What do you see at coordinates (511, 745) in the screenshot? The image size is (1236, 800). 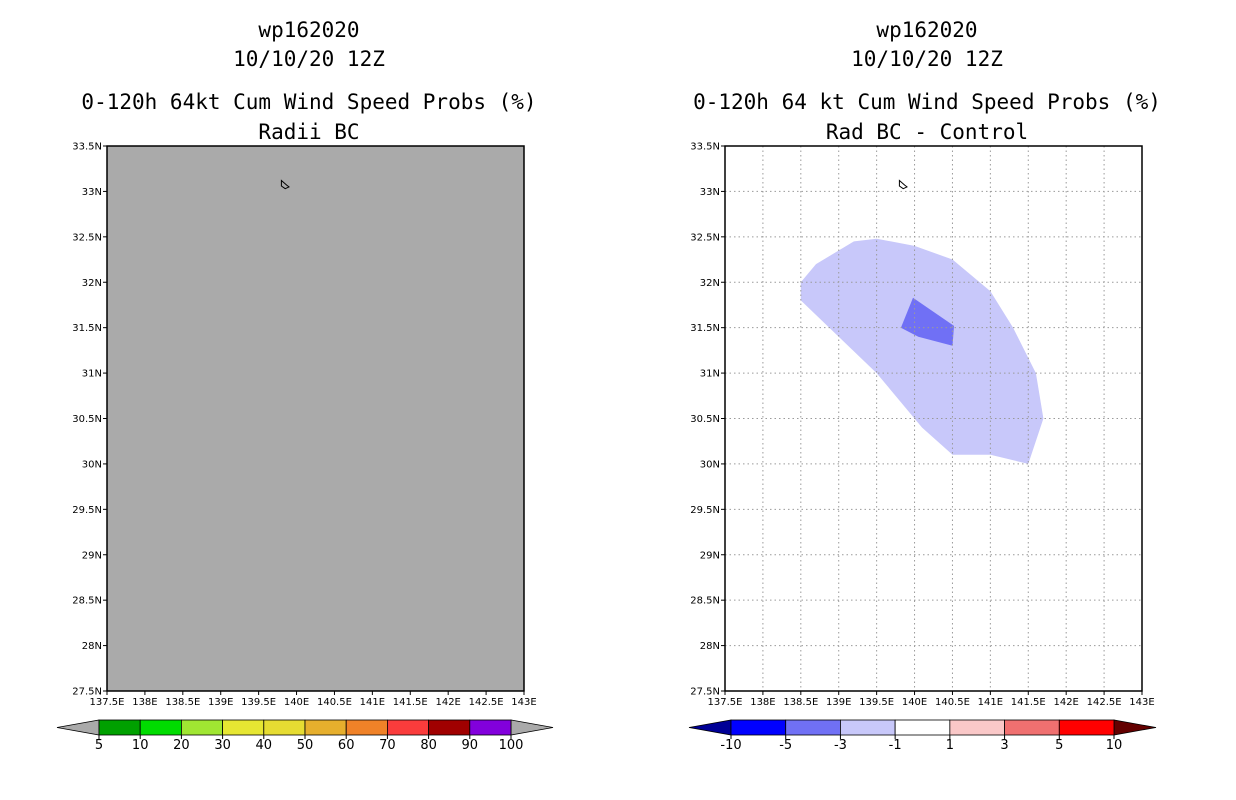 I see `colorbar-label: 100` at bounding box center [511, 745].